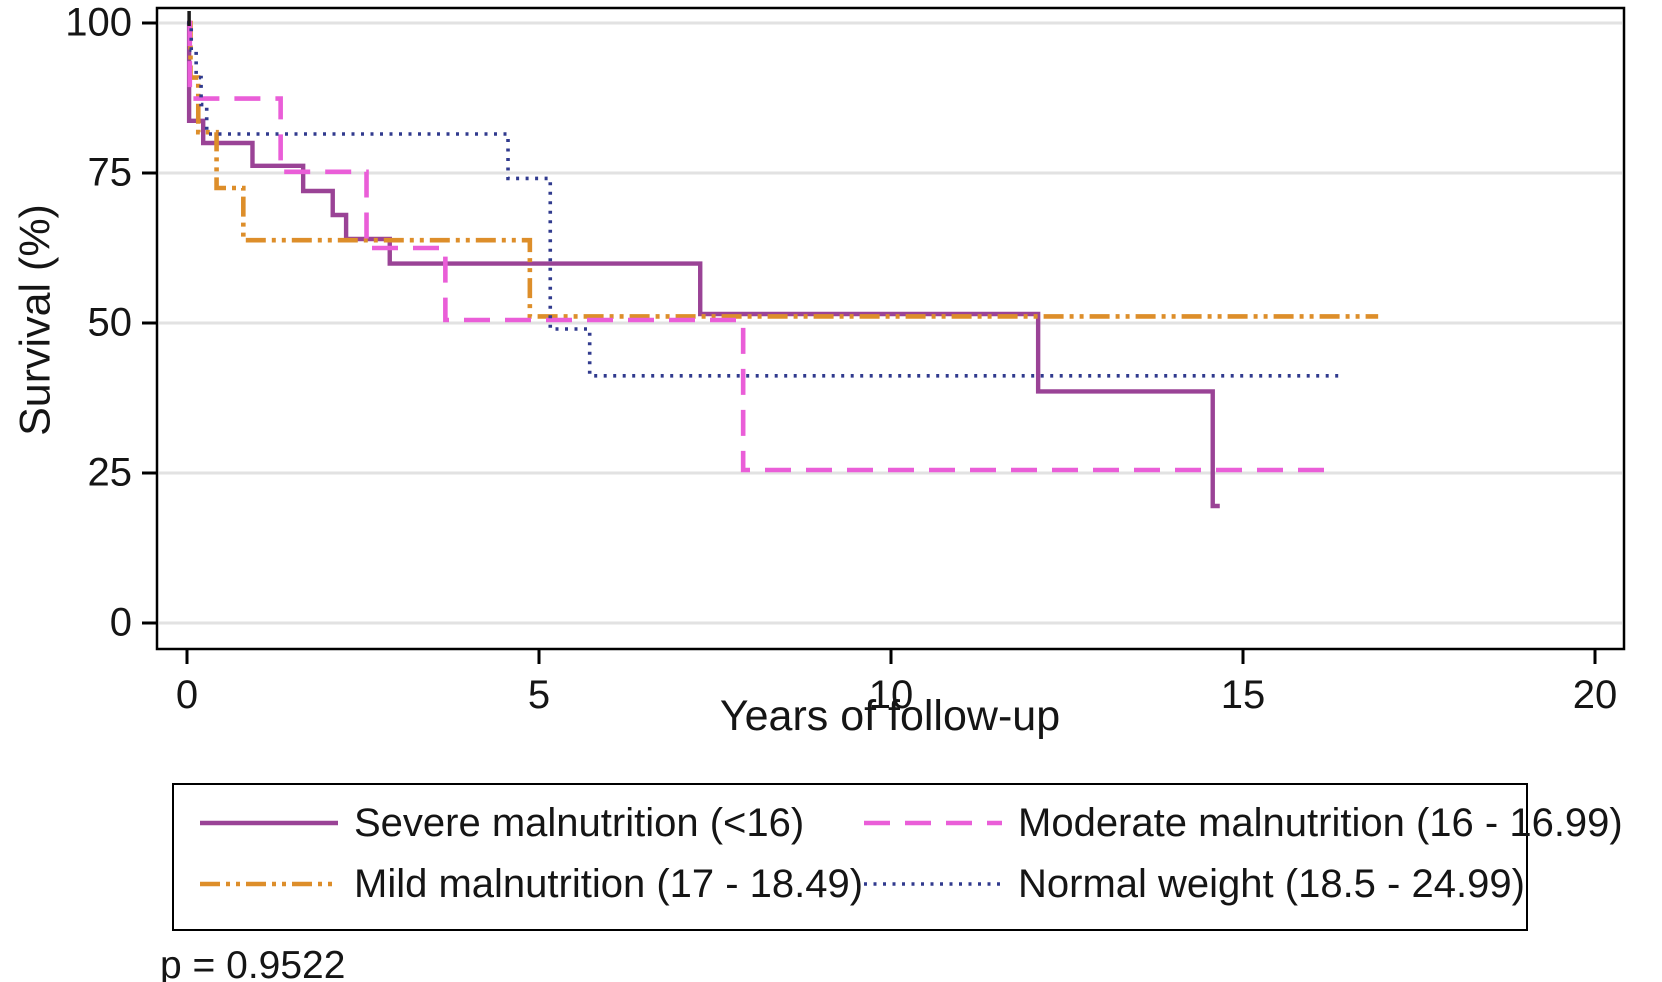  I want to click on legend-label-severe: Severe malnutrition (<16), so click(579, 822).